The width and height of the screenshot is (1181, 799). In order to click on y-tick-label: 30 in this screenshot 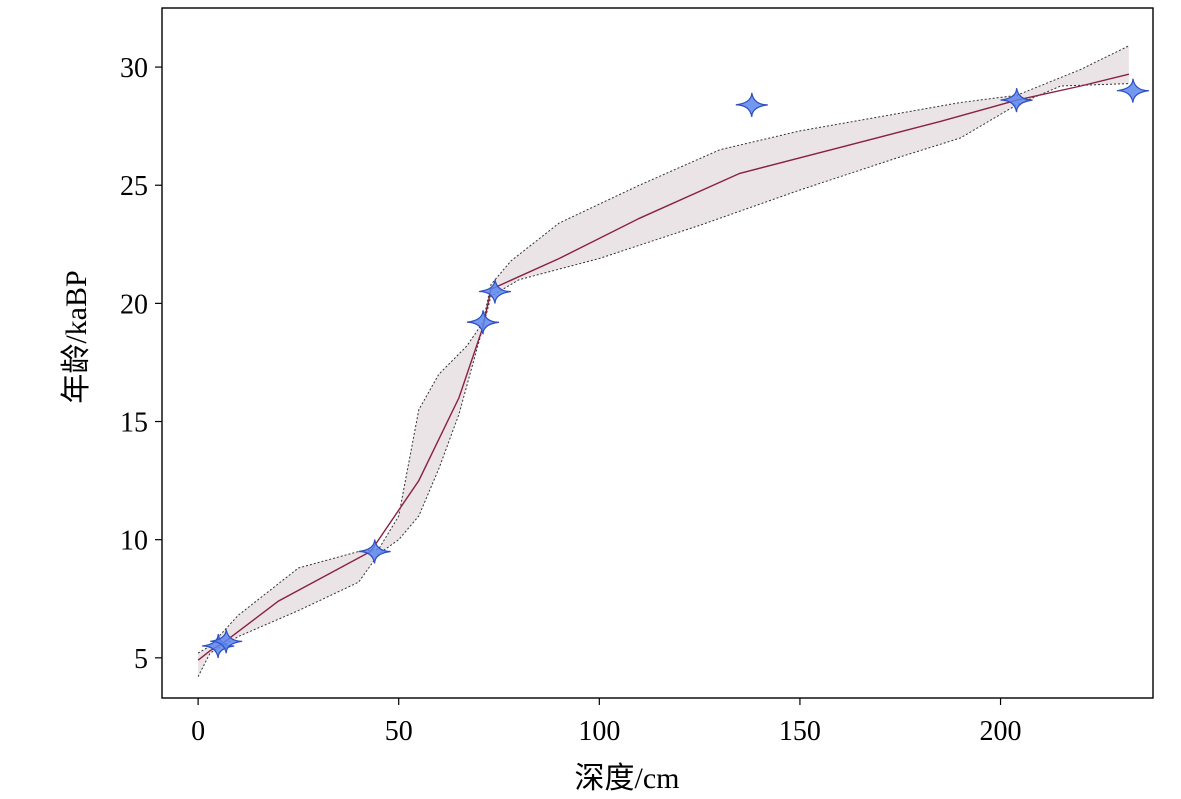, I will do `click(134, 68)`.